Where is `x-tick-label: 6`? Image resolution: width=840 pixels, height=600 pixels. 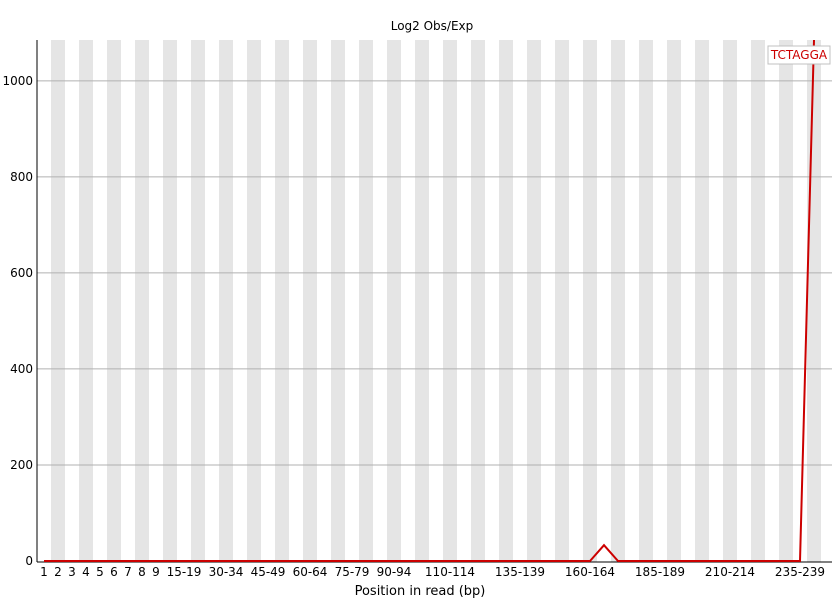 x-tick-label: 6 is located at coordinates (114, 572).